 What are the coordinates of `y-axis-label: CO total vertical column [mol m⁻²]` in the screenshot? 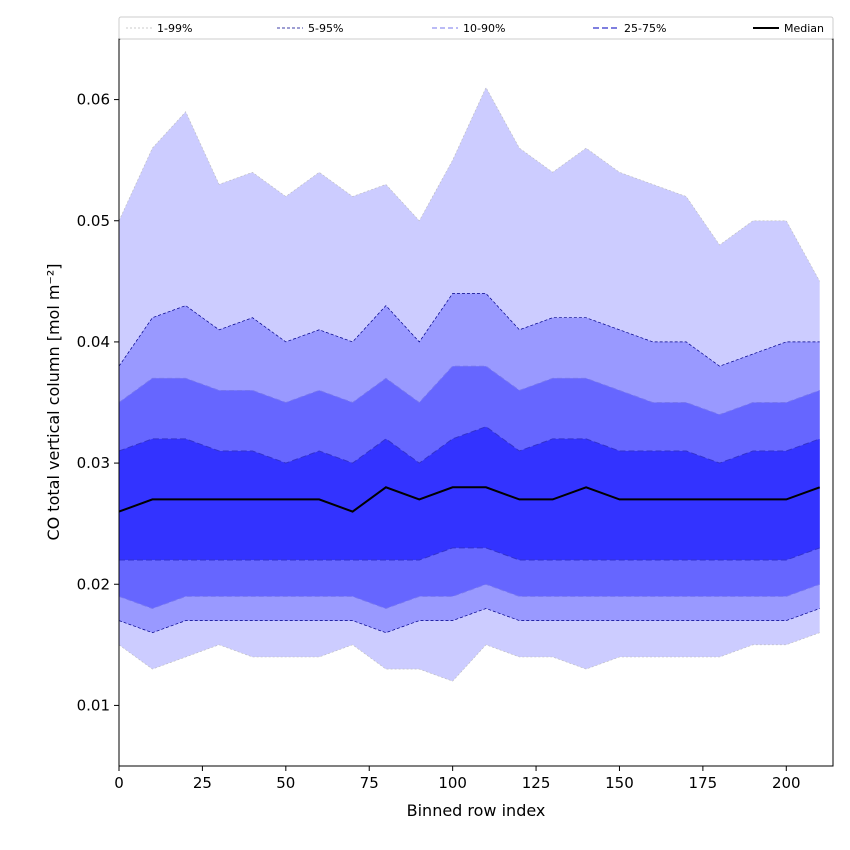 It's located at (53, 401).